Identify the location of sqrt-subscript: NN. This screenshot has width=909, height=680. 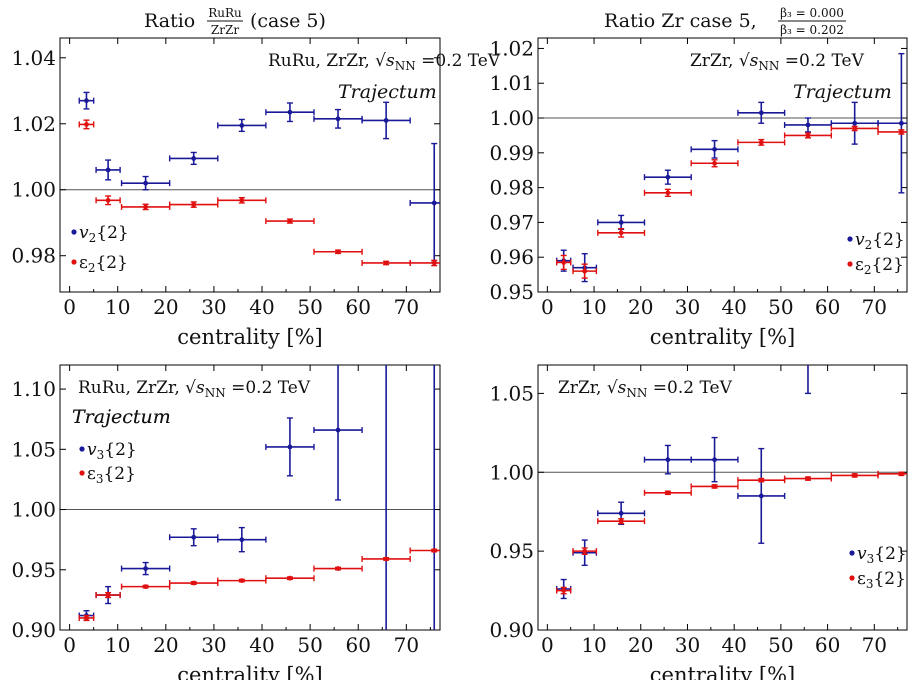
(215, 393).